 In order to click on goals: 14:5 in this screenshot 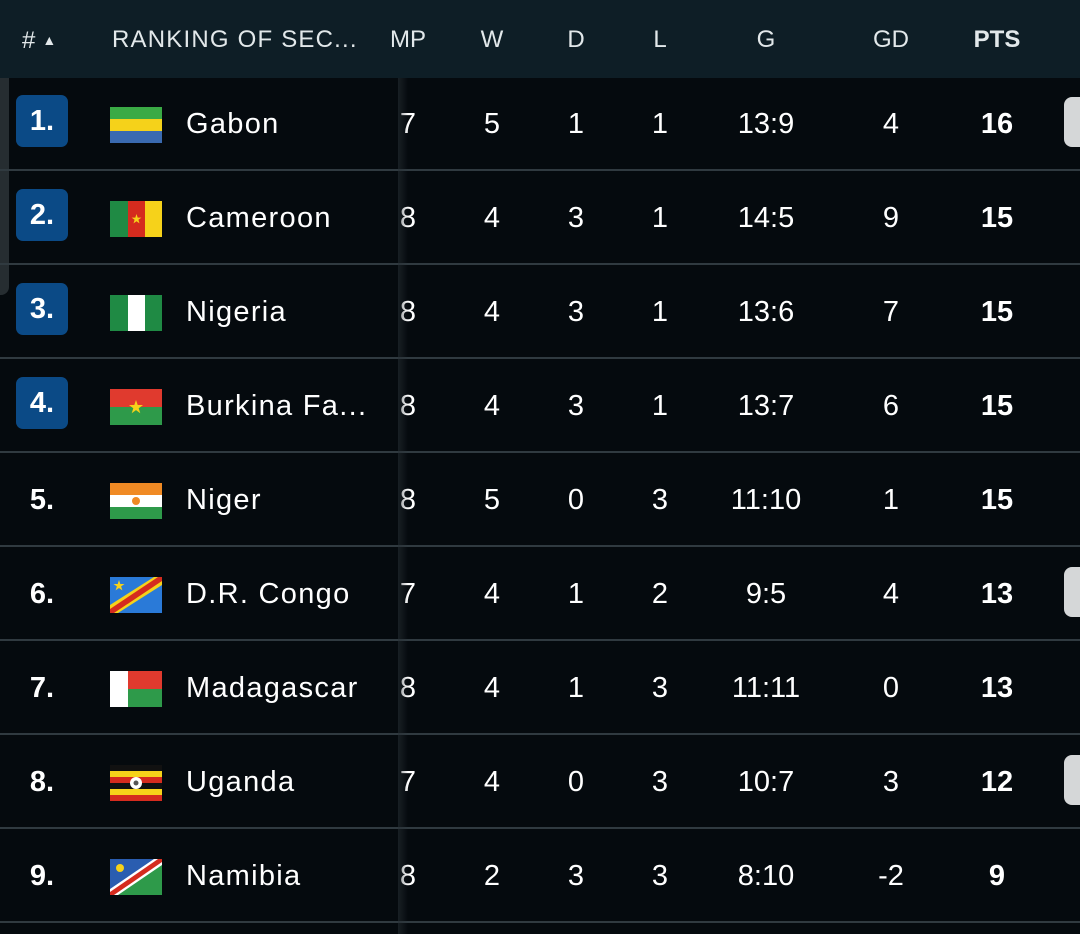, I will do `click(766, 218)`.